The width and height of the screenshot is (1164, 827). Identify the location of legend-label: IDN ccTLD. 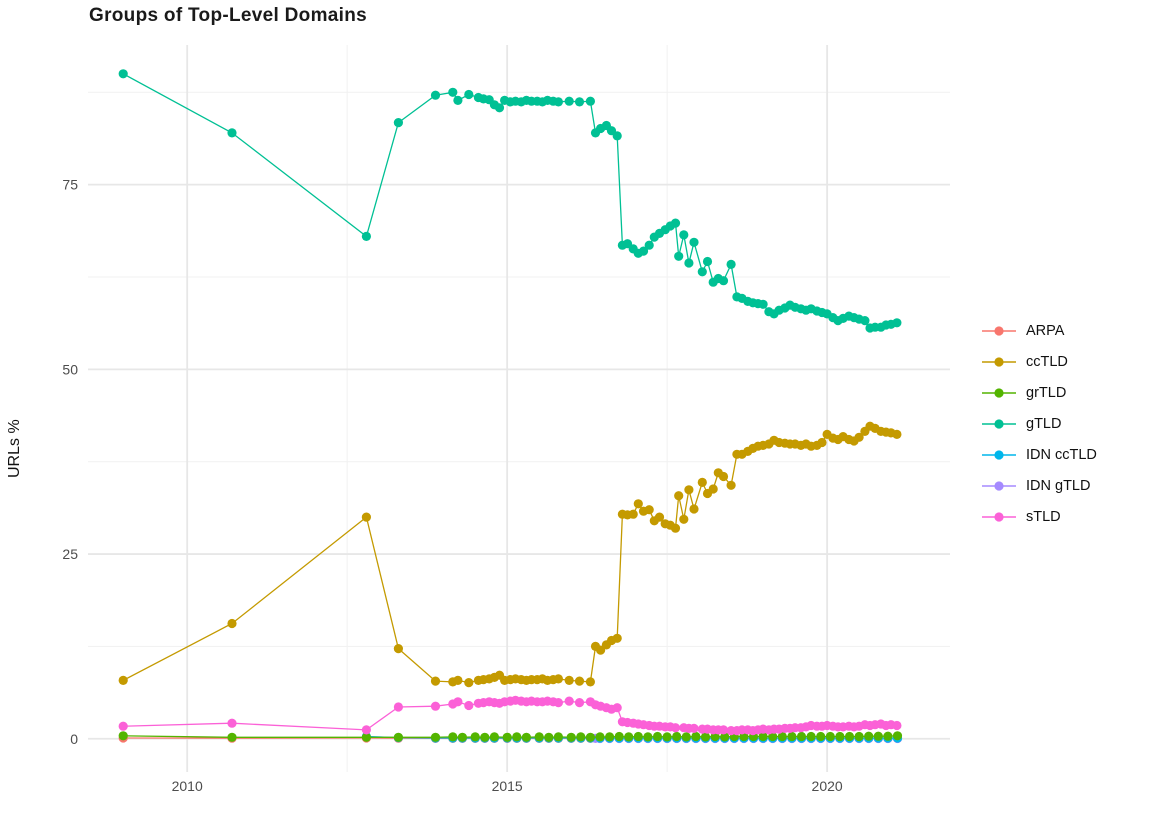
(1061, 454).